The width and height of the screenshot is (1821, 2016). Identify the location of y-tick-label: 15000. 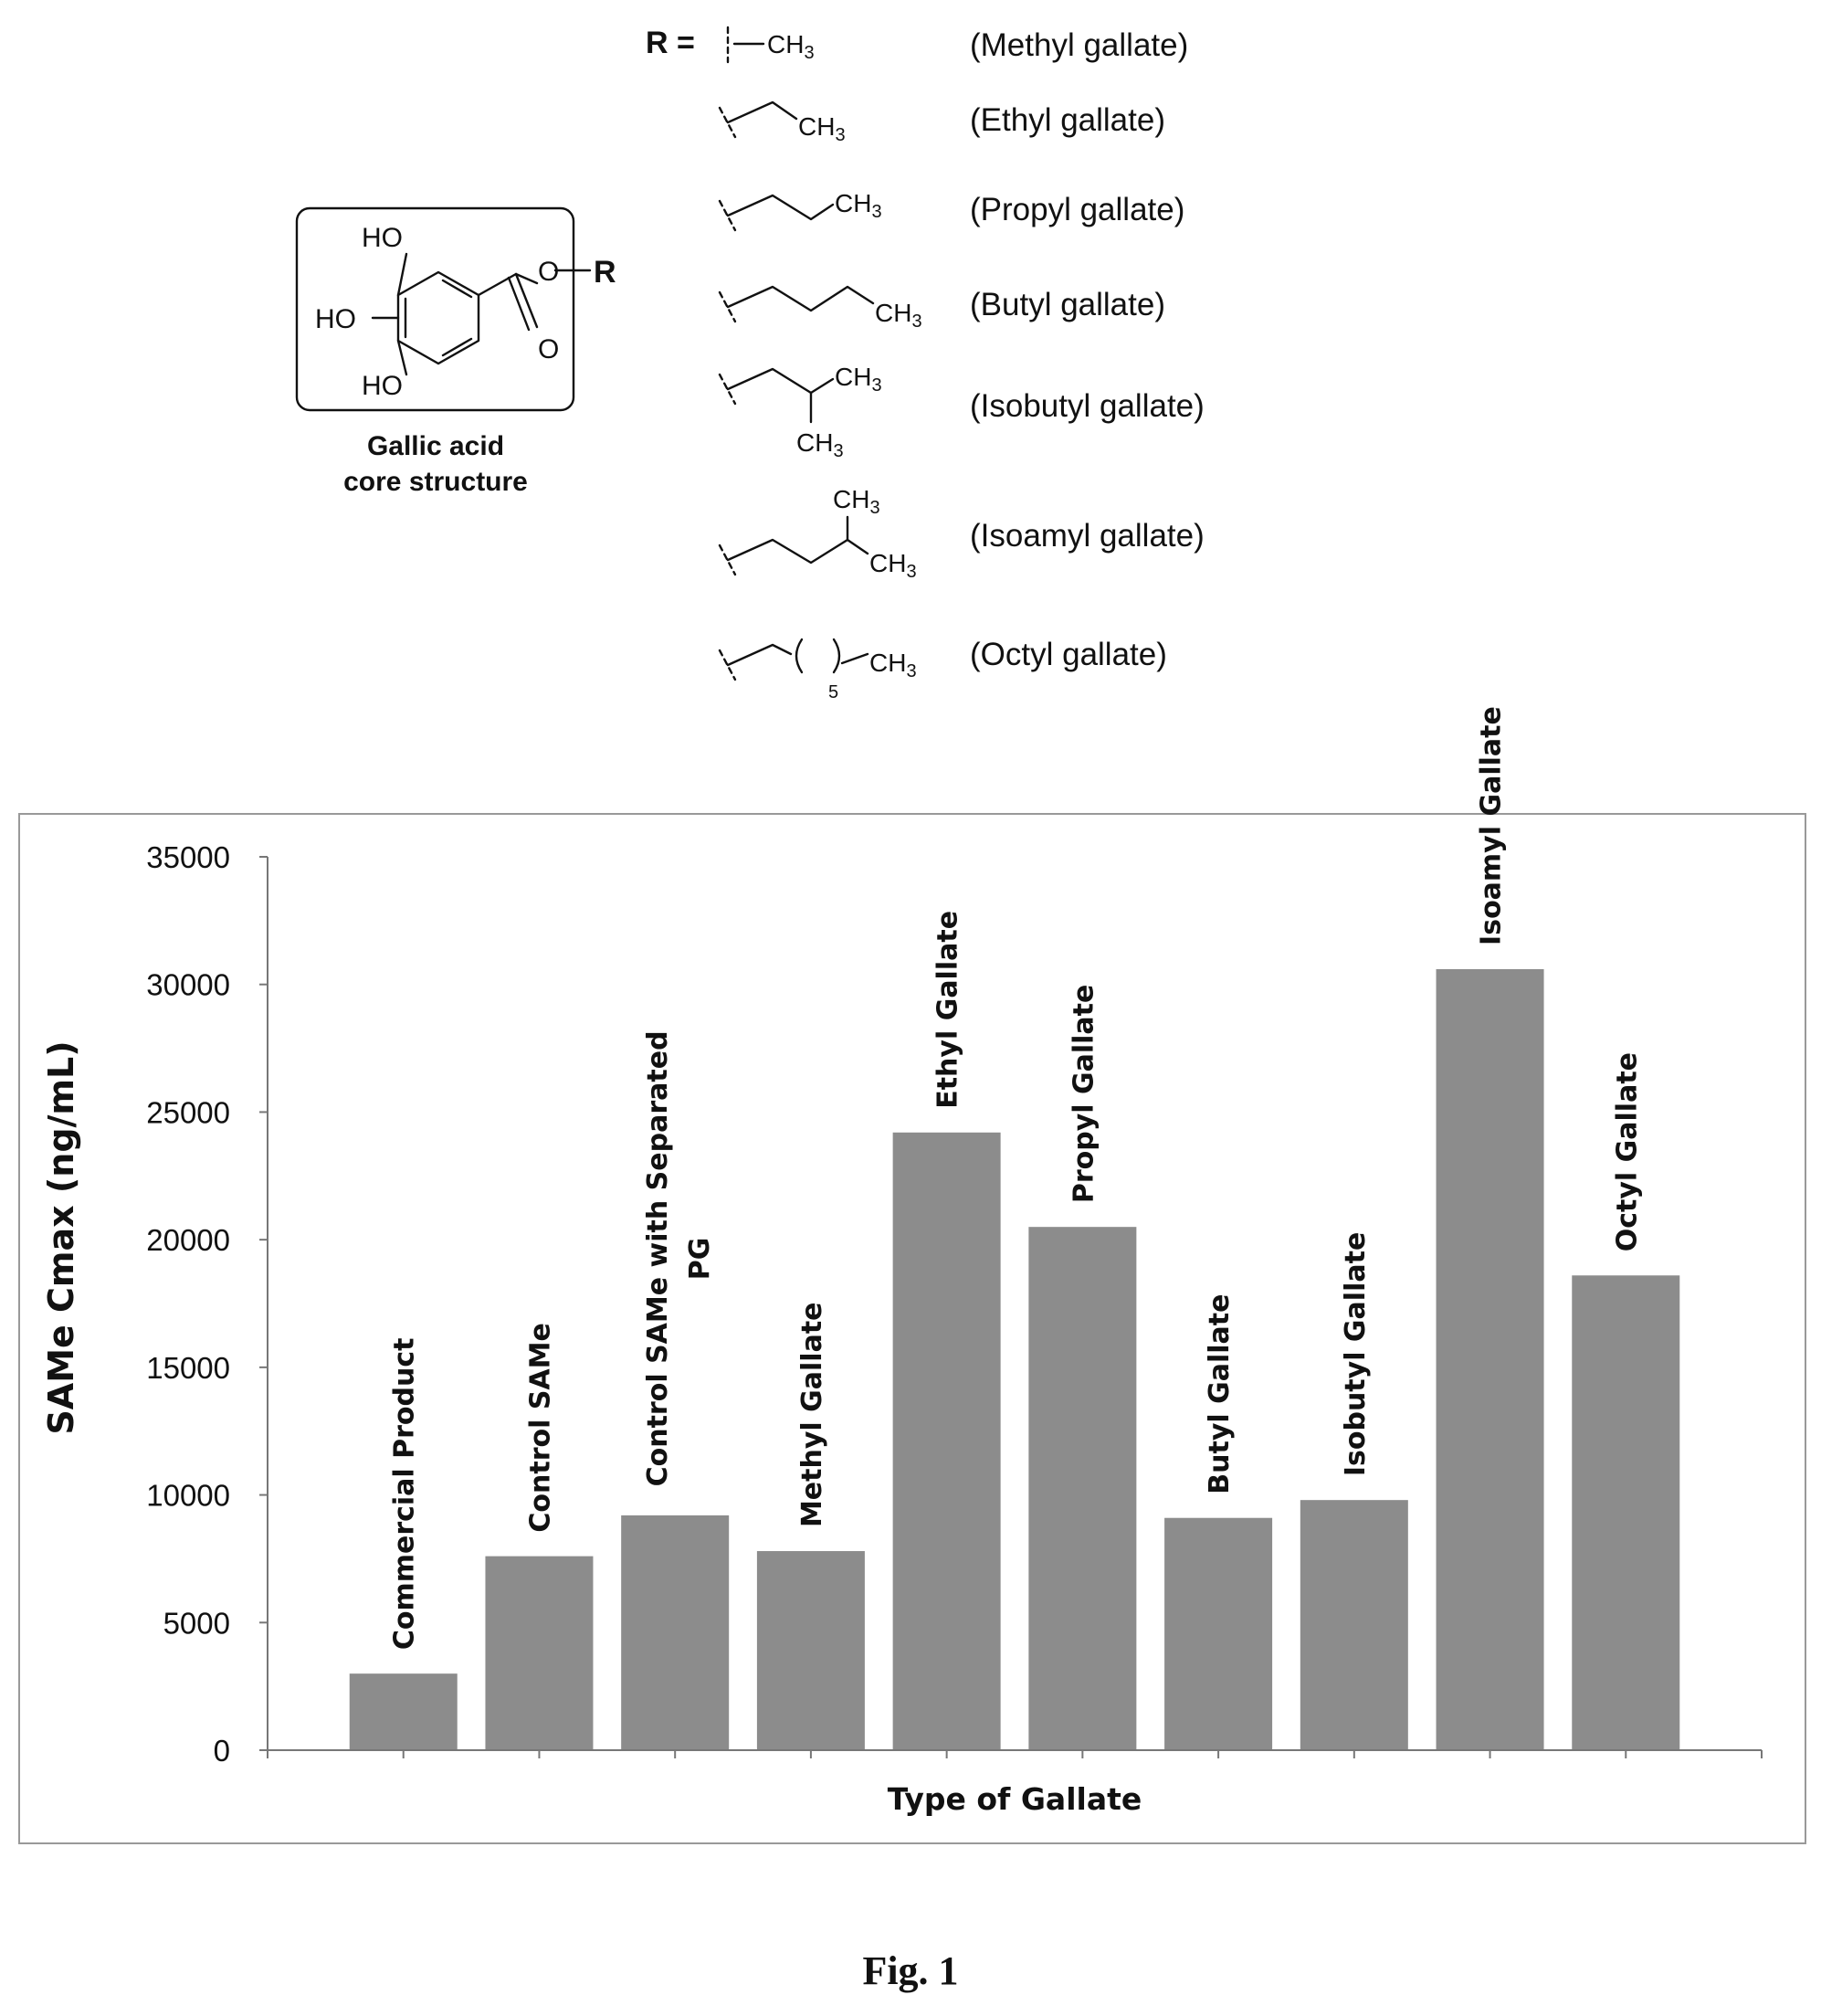
(188, 1368).